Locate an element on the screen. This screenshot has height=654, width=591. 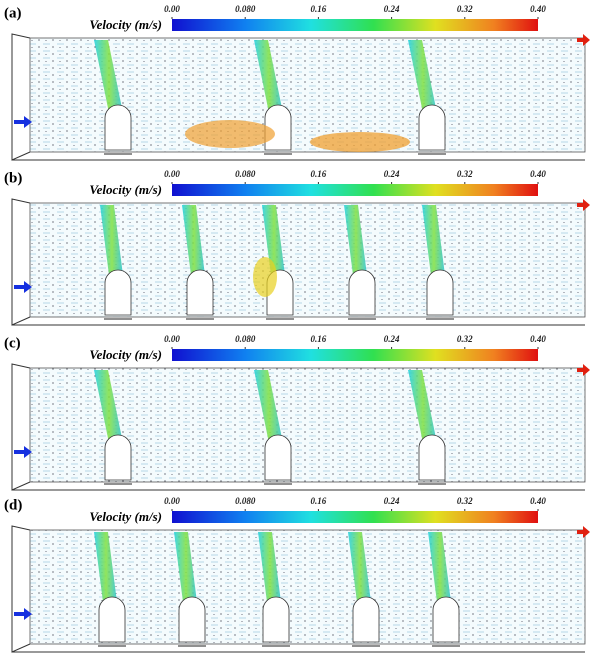
panel-label: (c) is located at coordinates (12, 343).